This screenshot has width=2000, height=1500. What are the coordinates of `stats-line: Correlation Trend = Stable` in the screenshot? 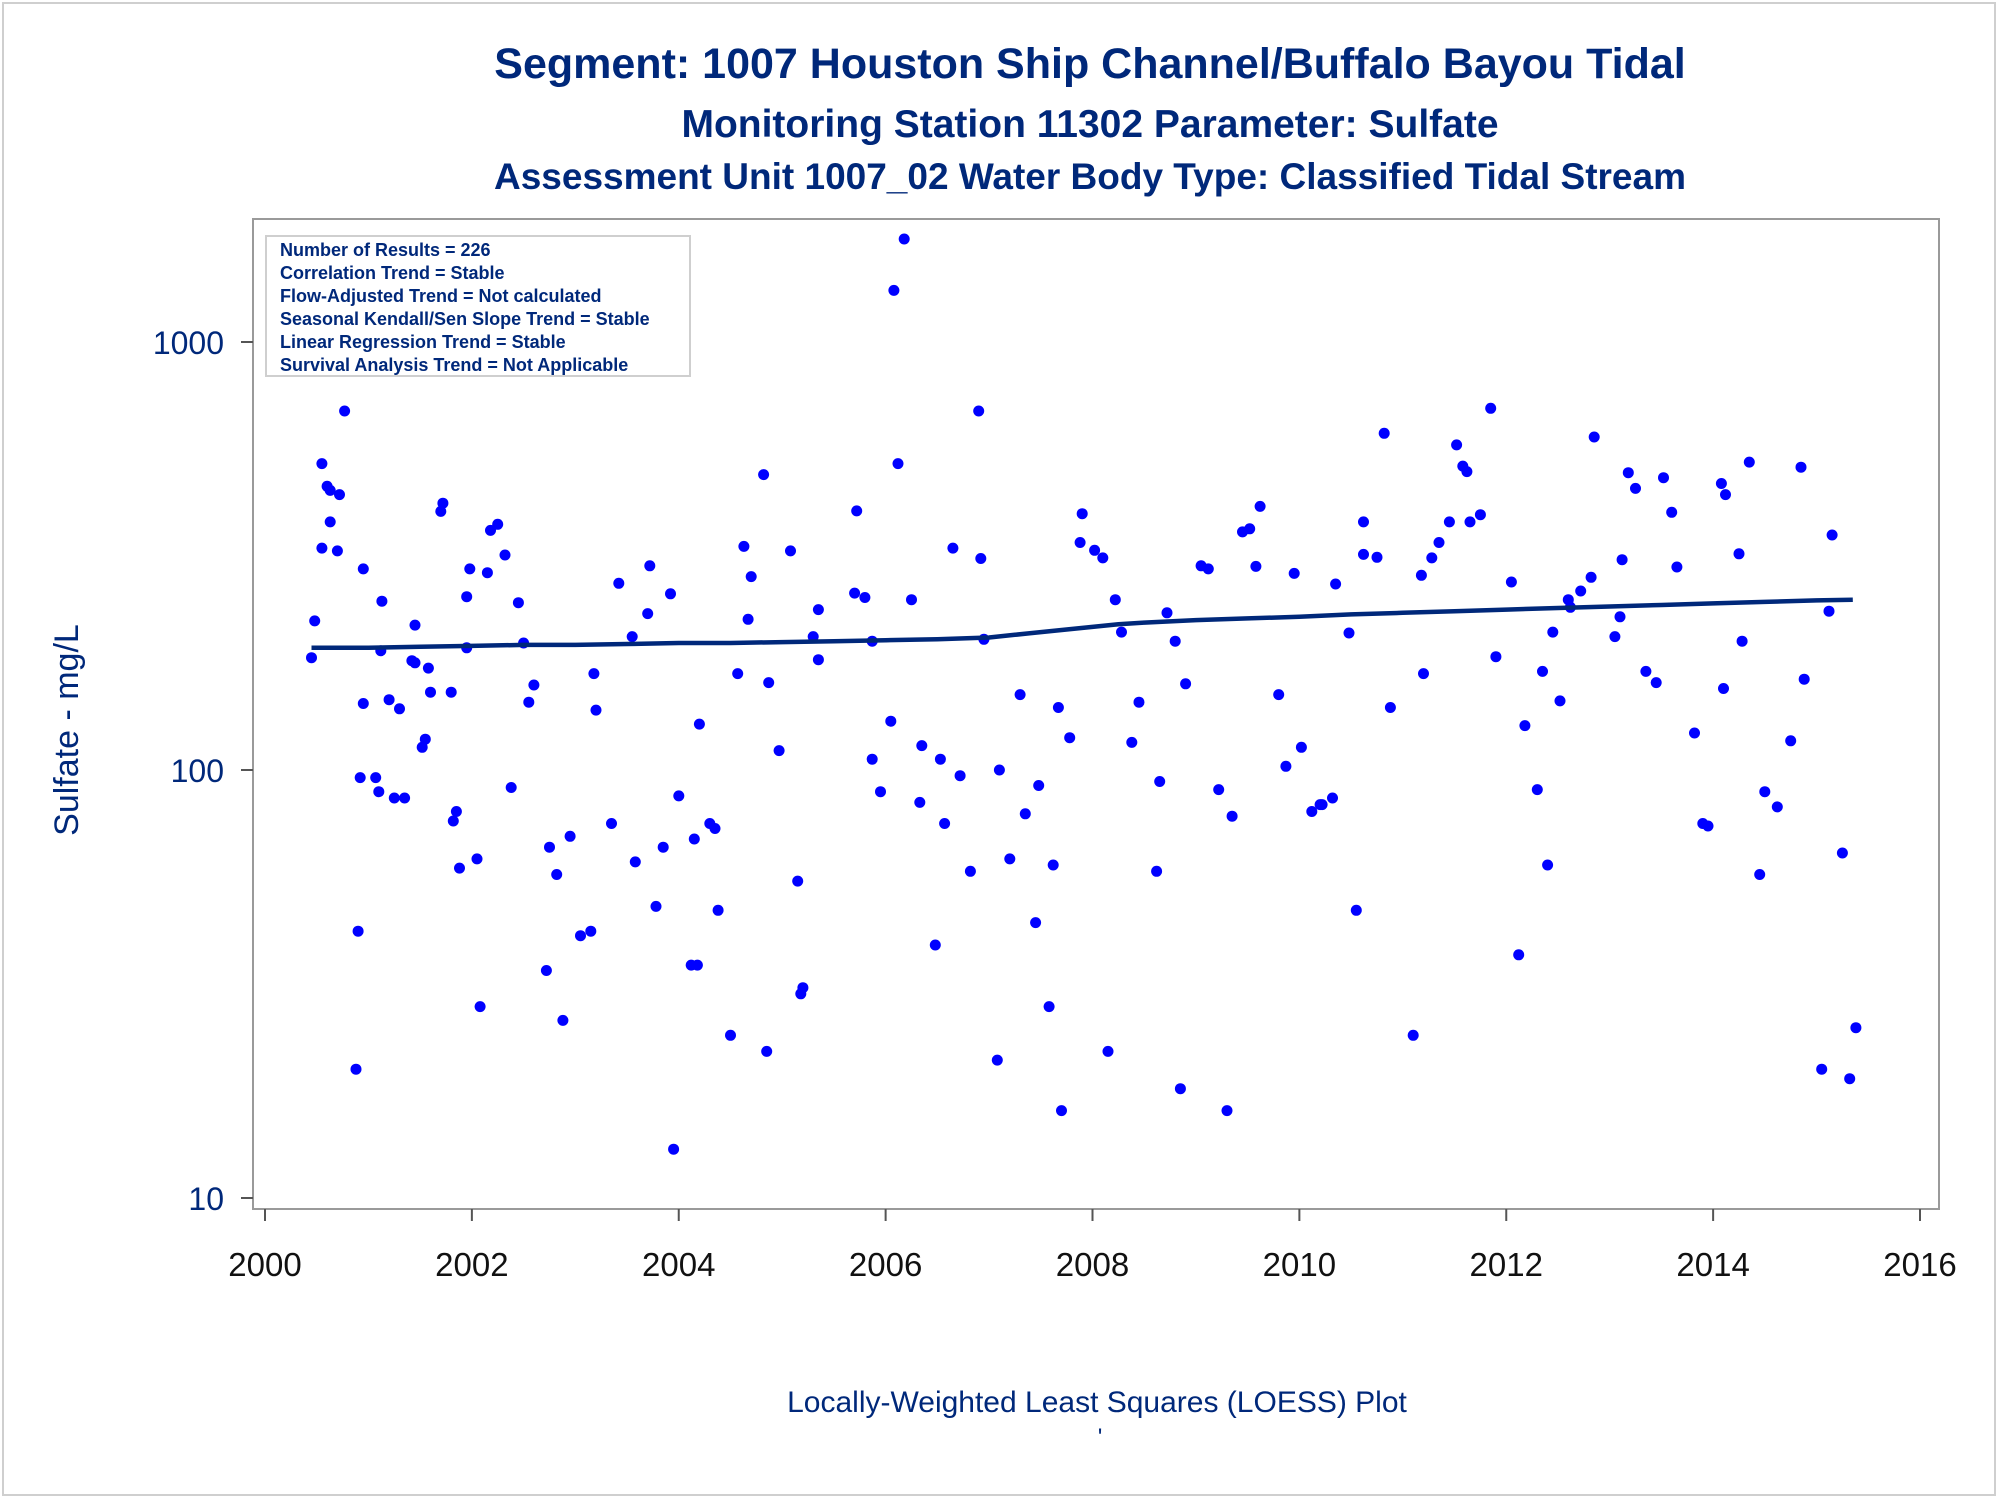 It's located at (392, 273).